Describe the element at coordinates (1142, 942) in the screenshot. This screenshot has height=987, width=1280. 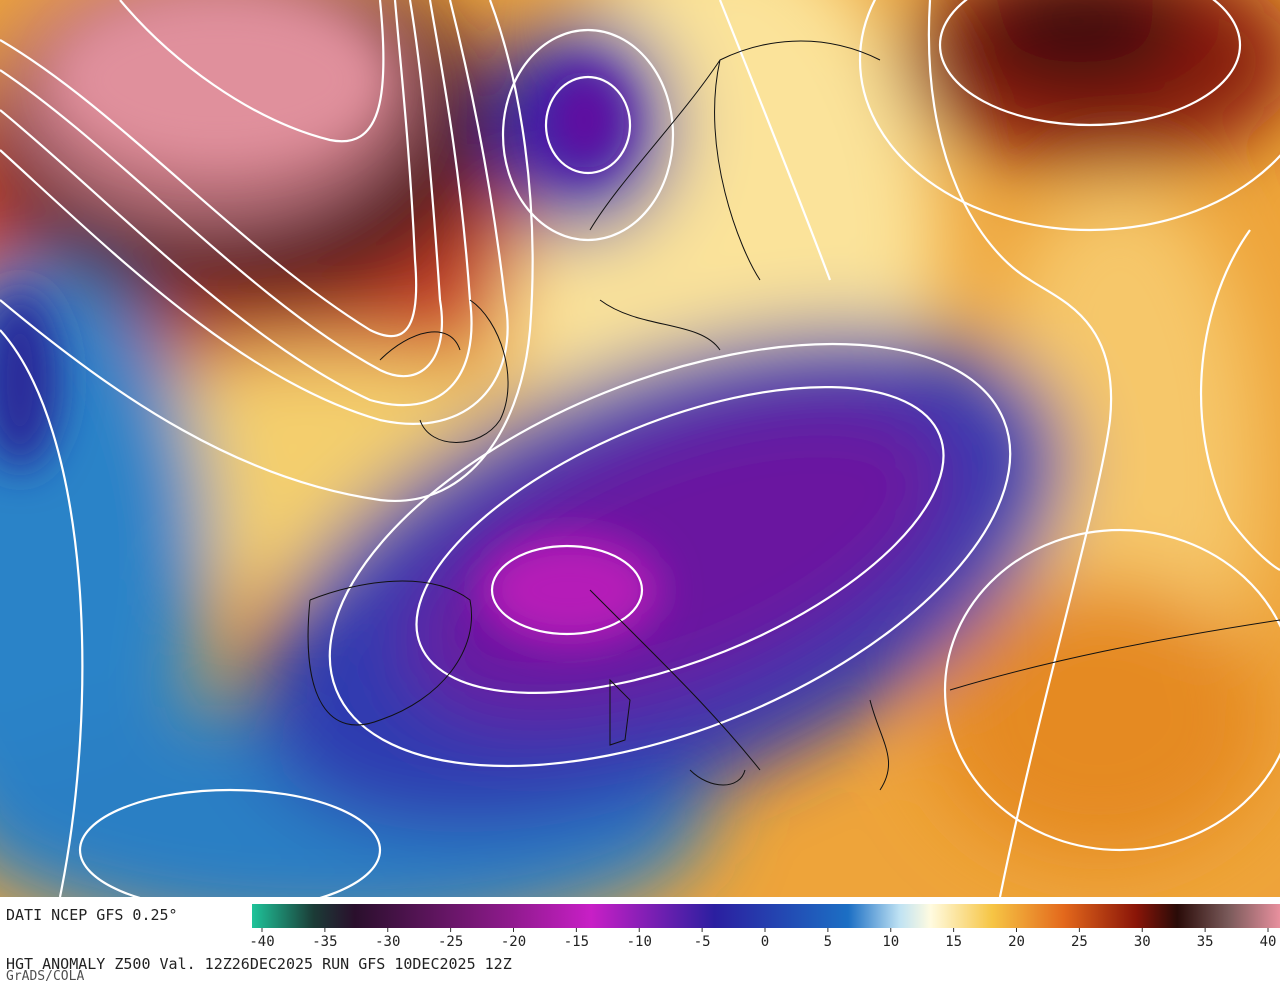
I see `colorbar-tick-label: 30` at that location.